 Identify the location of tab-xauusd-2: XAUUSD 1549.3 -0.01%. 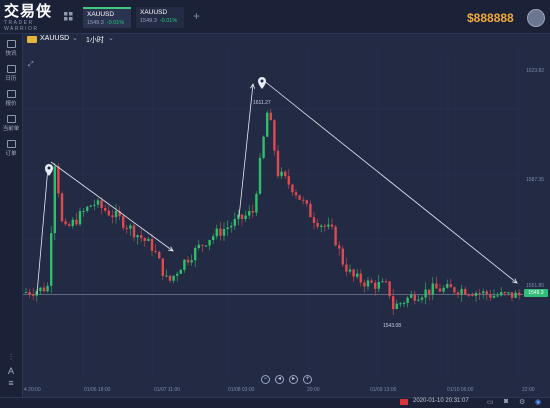
(160, 17).